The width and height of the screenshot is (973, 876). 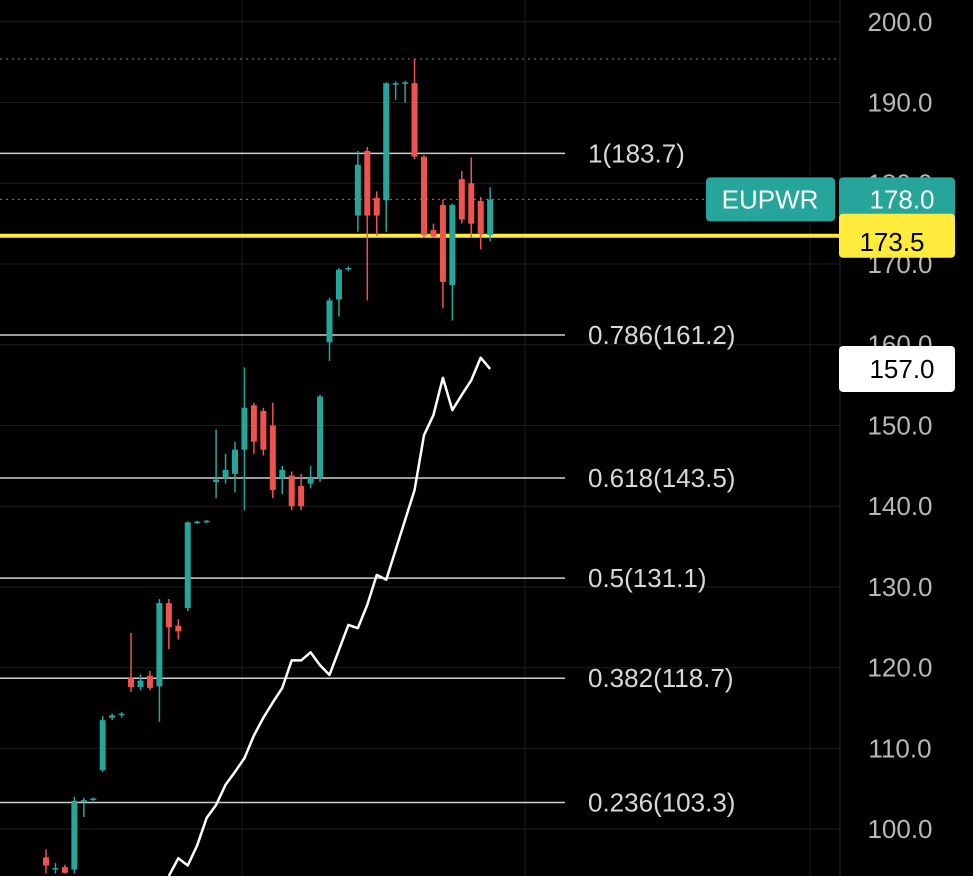 What do you see at coordinates (661, 678) in the screenshot?
I see `fib-label: 0.382(118.7)` at bounding box center [661, 678].